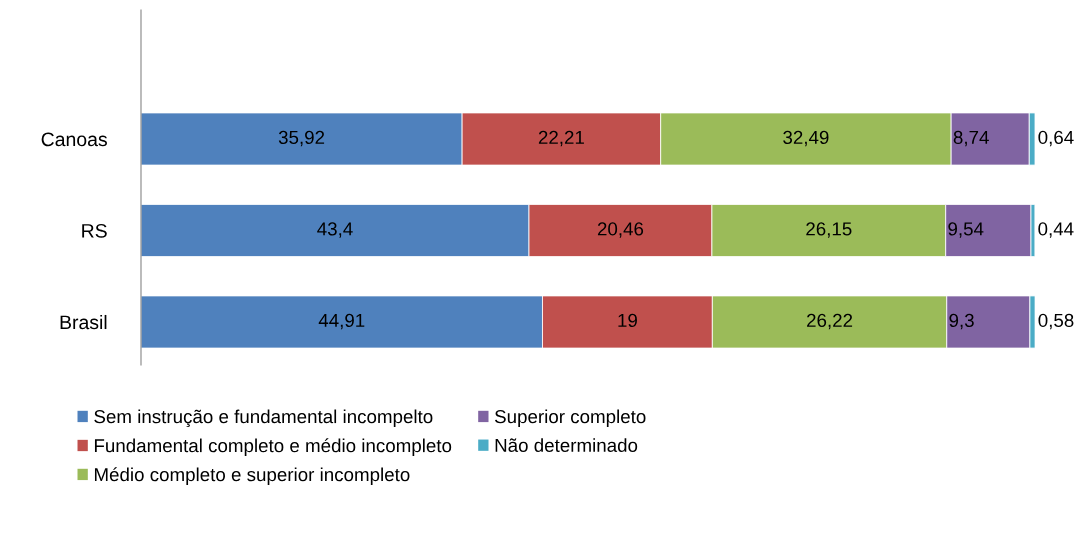 The height and width of the screenshot is (536, 1091). Describe the element at coordinates (620, 230) in the screenshot. I see `data-label: 20,46` at that location.